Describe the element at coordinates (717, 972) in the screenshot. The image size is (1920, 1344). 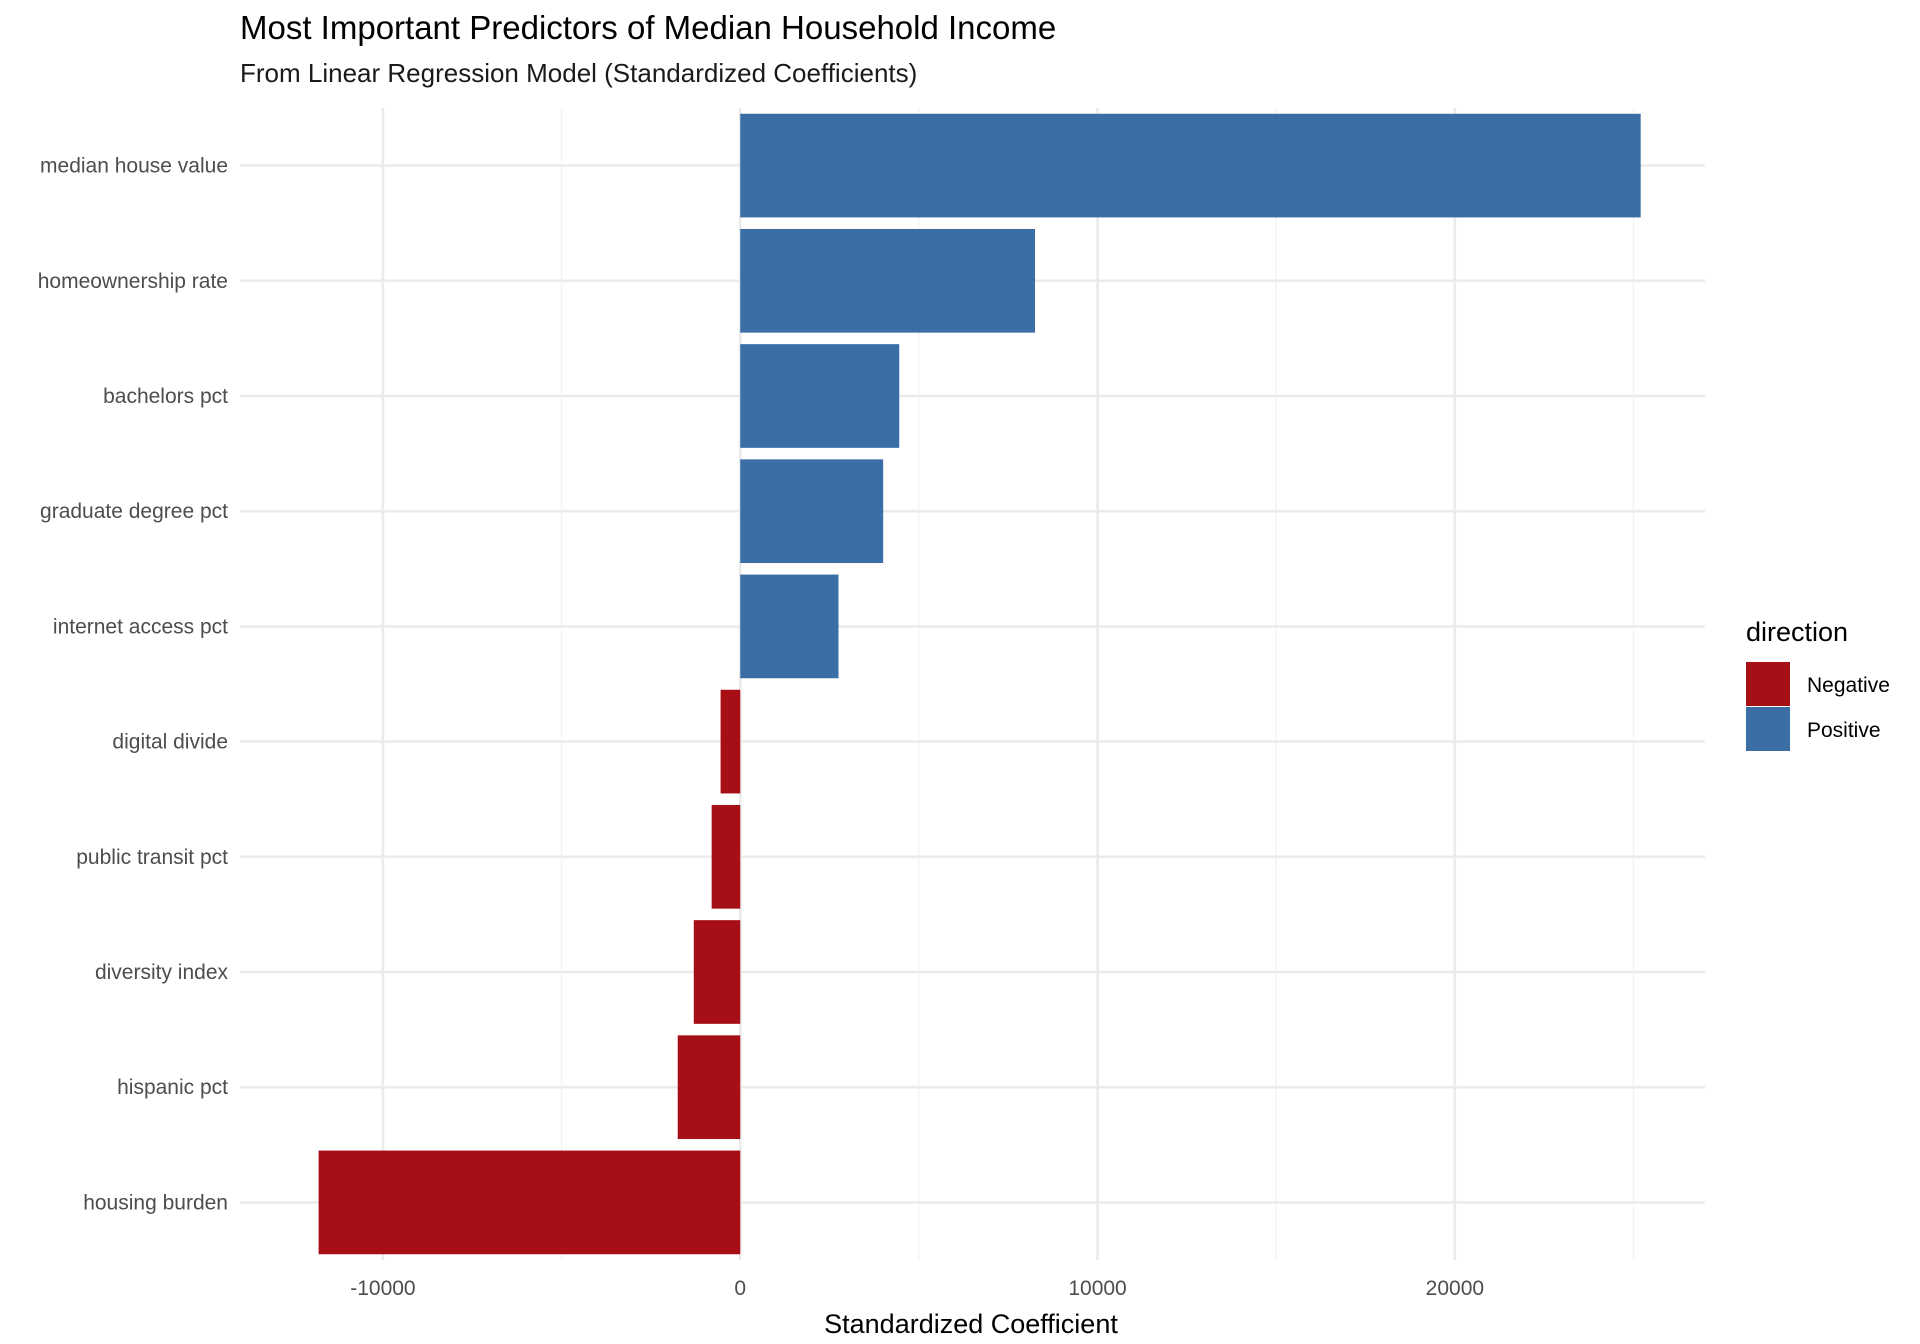
I see `bar-diversity-index` at that location.